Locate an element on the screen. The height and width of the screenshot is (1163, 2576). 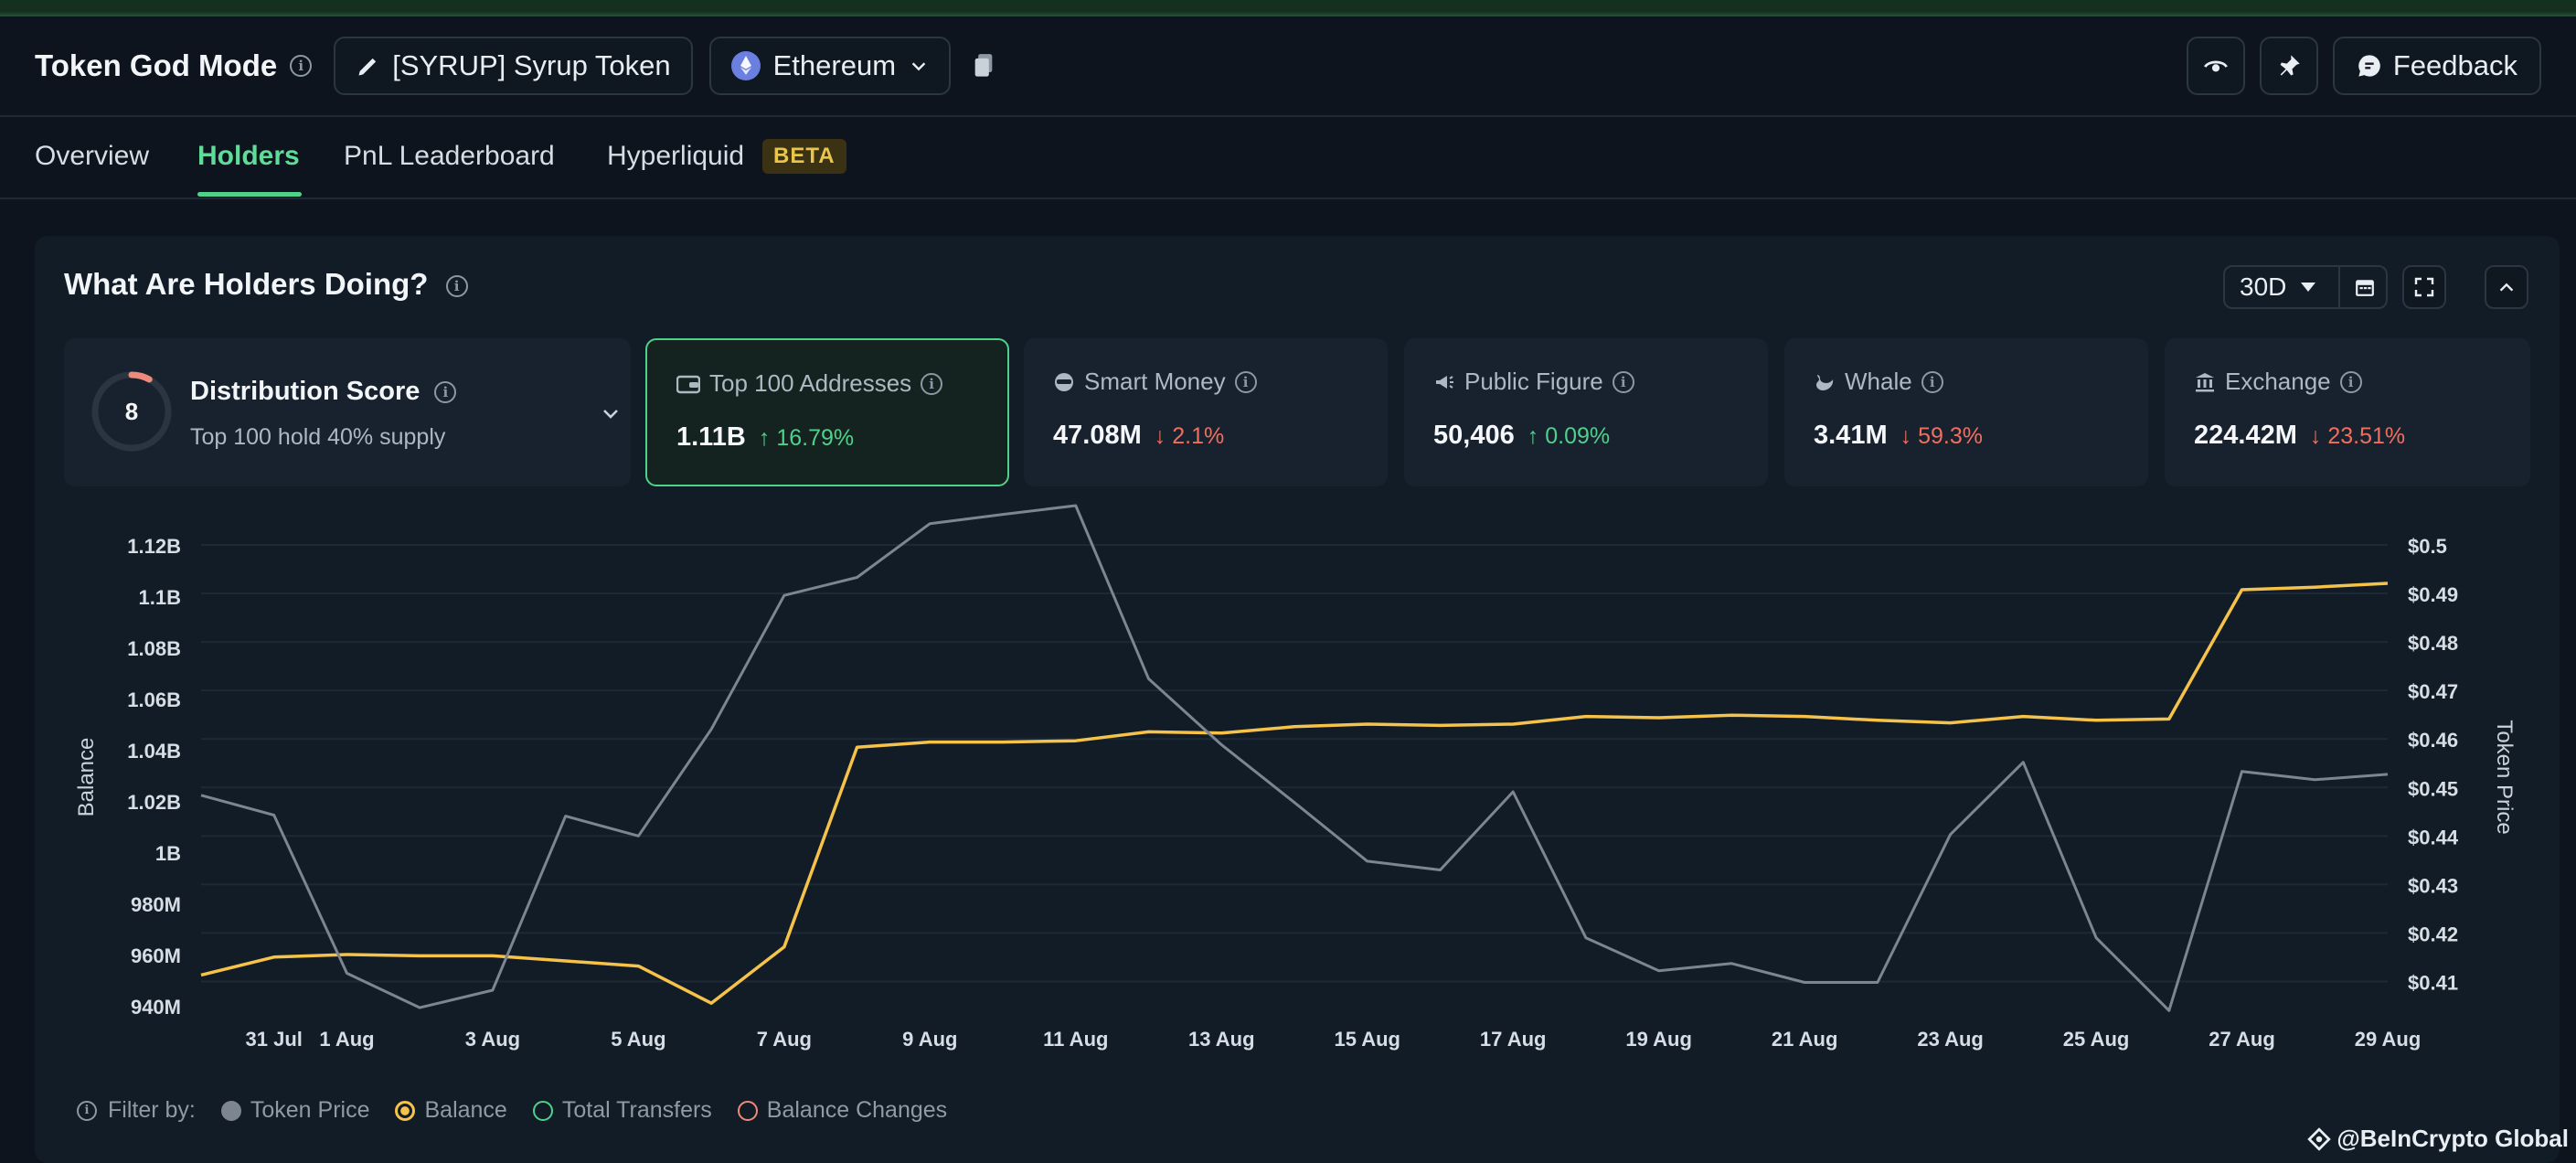
feedback-button: Feedback is located at coordinates (2436, 66).